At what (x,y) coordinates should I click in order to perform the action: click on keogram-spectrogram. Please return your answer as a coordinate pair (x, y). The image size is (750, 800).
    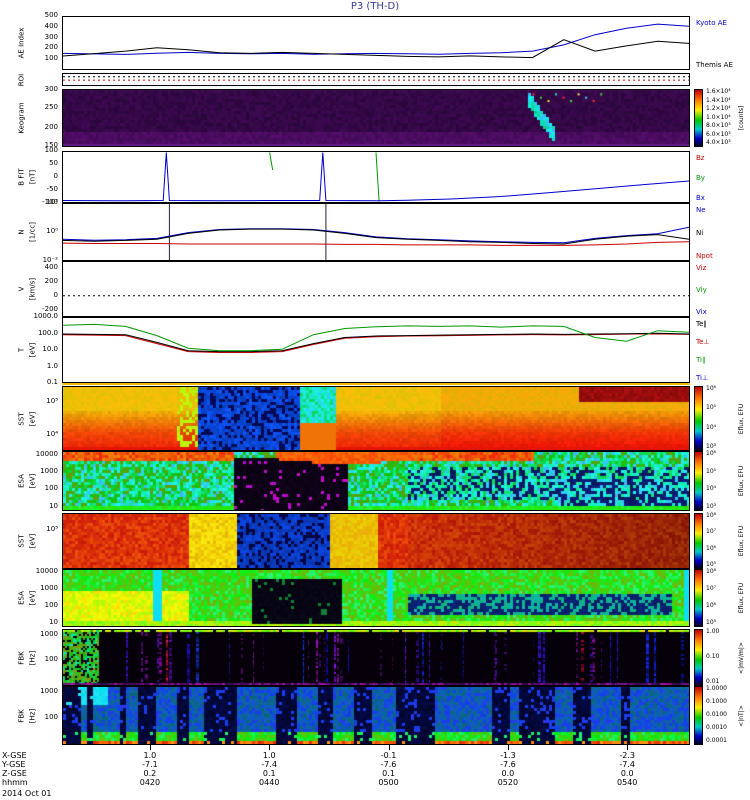
    Looking at the image, I should click on (376, 118).